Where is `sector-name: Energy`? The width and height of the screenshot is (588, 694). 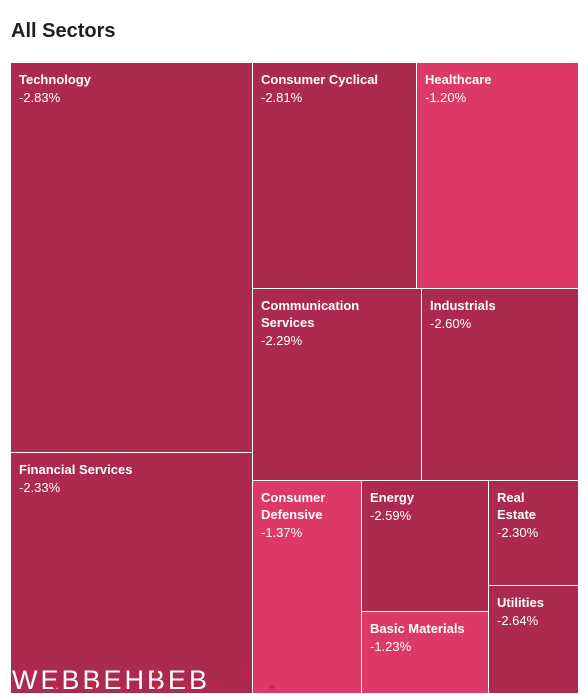 sector-name: Energy is located at coordinates (392, 497).